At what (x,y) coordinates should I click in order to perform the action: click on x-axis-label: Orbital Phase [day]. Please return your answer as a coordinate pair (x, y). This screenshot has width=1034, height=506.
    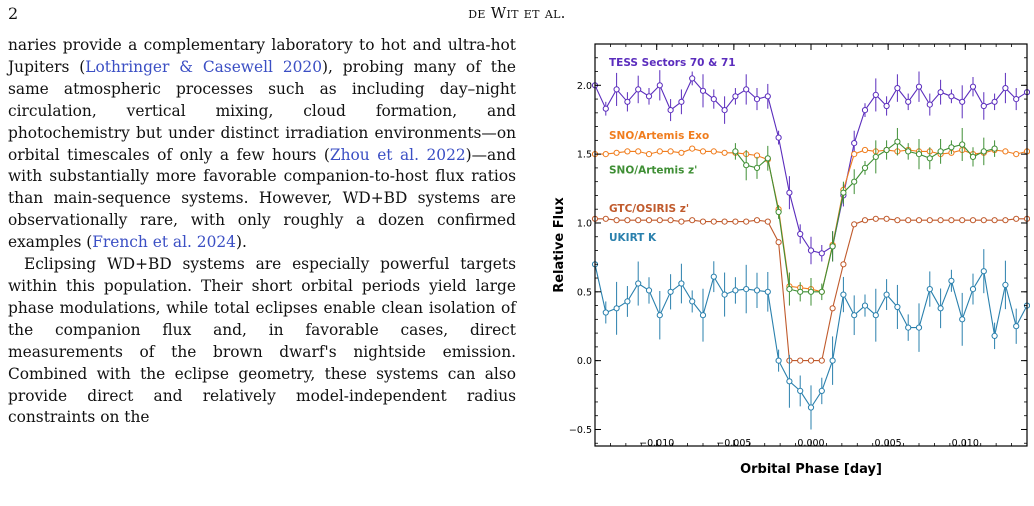
    Looking at the image, I should click on (811, 469).